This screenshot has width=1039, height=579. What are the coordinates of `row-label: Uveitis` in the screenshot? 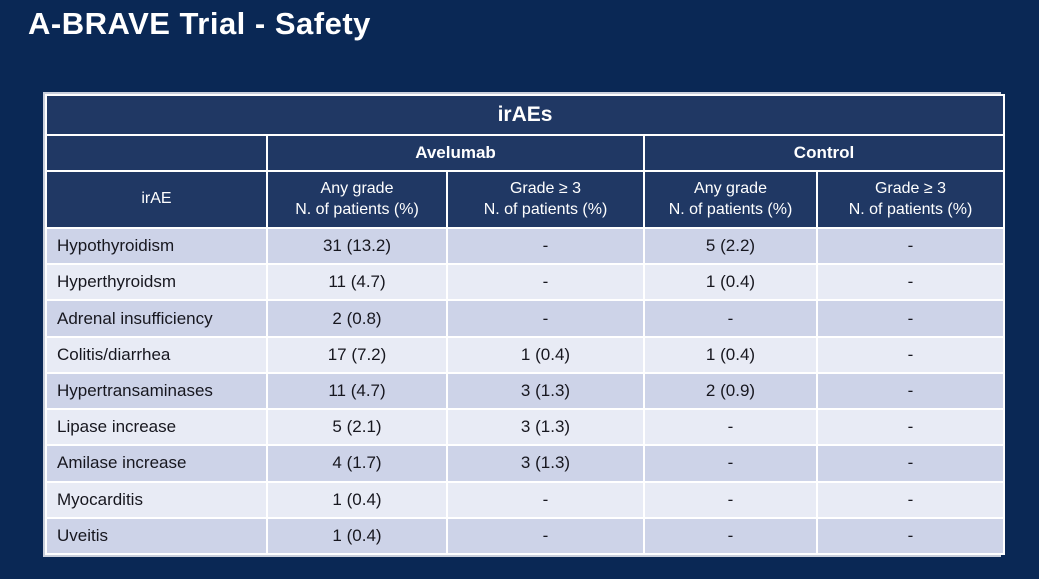 It's located at (156, 536).